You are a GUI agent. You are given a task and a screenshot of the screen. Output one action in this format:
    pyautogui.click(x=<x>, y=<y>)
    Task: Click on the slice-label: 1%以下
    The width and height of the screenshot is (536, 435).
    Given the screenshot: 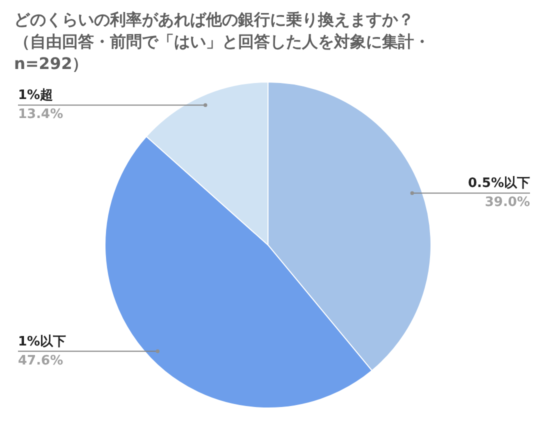 What is the action you would take?
    pyautogui.click(x=42, y=342)
    